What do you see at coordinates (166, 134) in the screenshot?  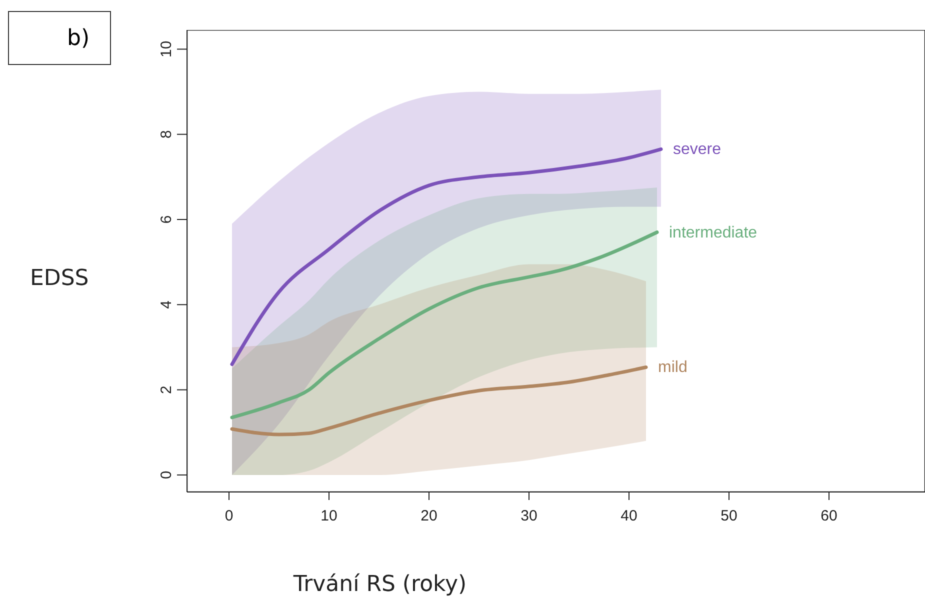 I see `y-tick-label: 8` at bounding box center [166, 134].